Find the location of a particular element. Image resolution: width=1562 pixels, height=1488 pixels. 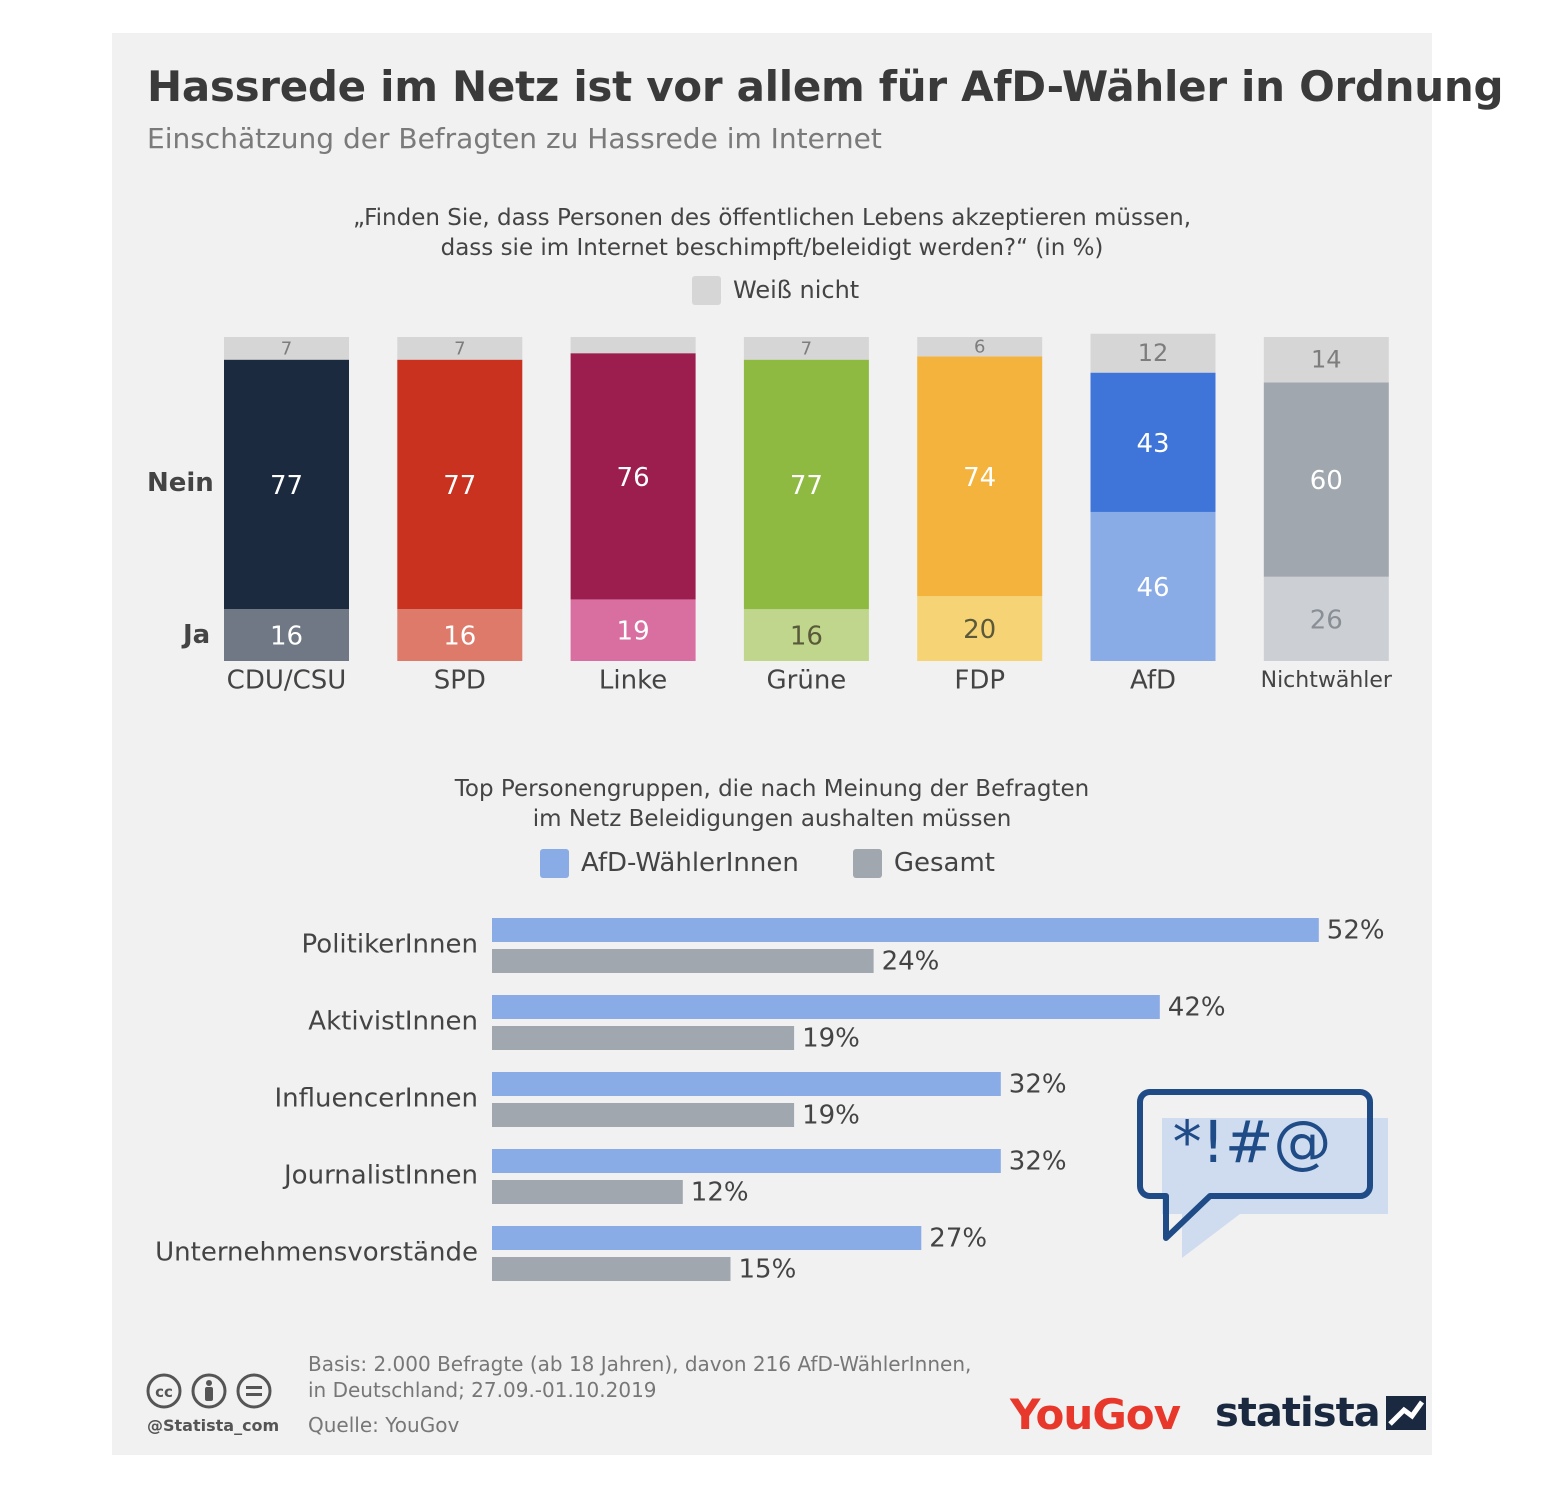

bar-ja-grüne is located at coordinates (806, 635).